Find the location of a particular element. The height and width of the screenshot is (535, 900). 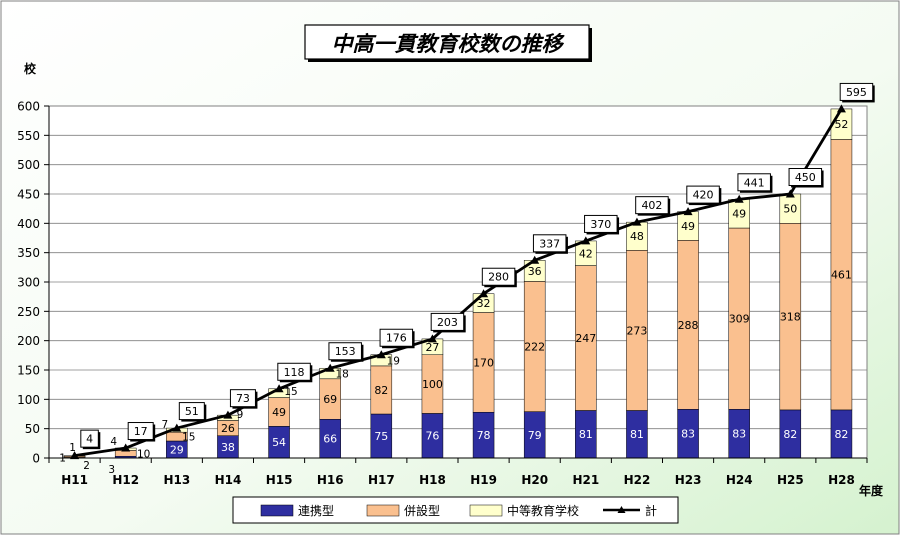

x-tick-label: H15 is located at coordinates (279, 480).